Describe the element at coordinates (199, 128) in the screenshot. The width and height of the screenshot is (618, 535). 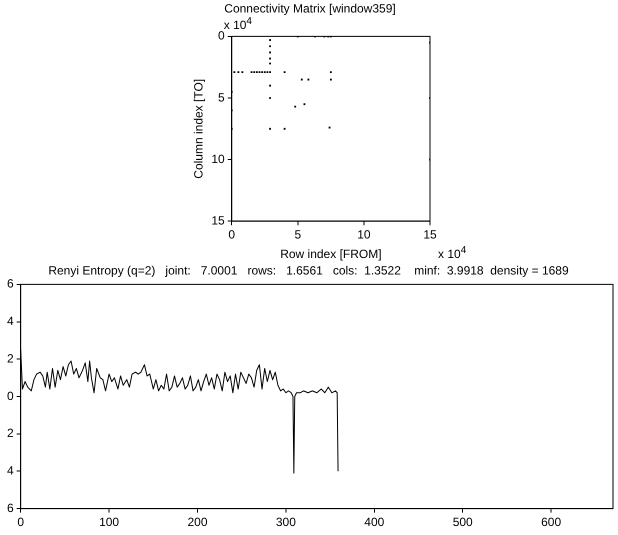
I see `y-axis-title: Column index [TO]` at that location.